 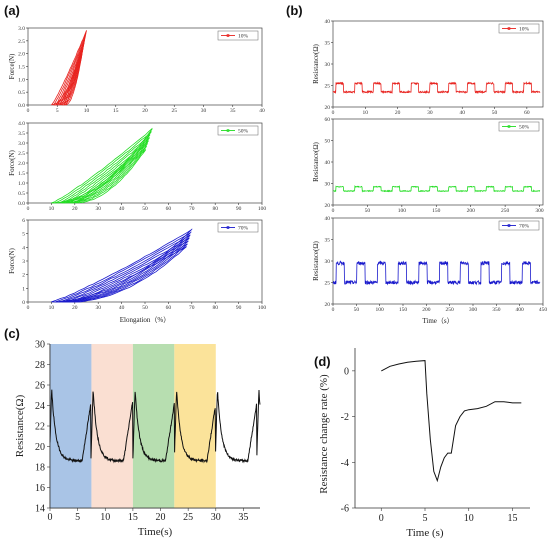 I want to click on legend-label: 50%, so click(x=243, y=132).